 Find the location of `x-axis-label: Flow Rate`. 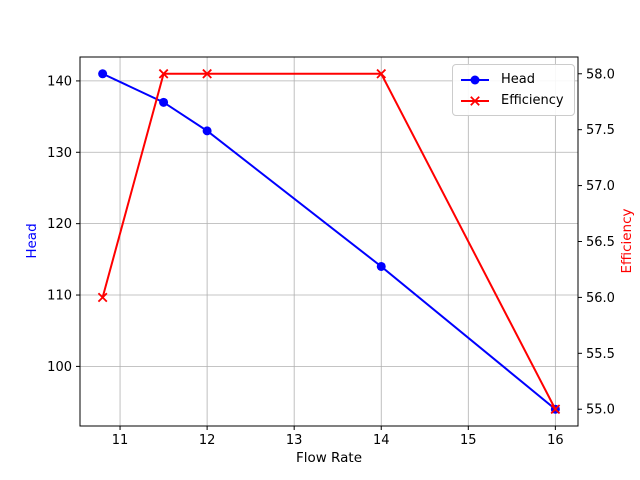

x-axis-label: Flow Rate is located at coordinates (329, 458).